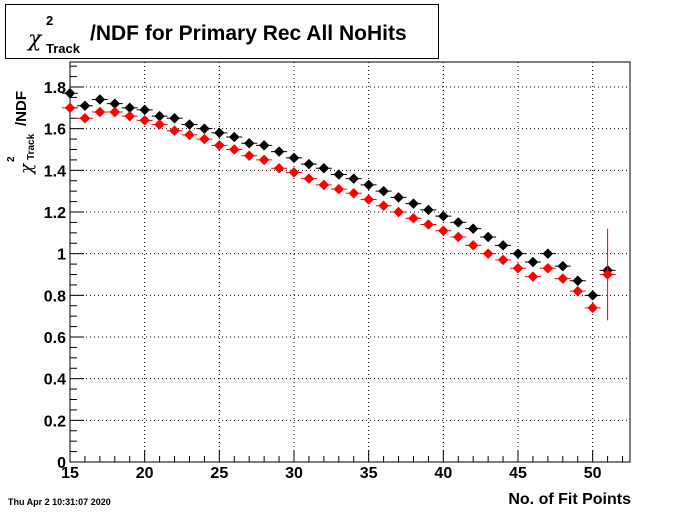 The height and width of the screenshot is (512, 700). Describe the element at coordinates (569, 499) in the screenshot. I see `x-axis-label: No. of Fit Points` at that location.